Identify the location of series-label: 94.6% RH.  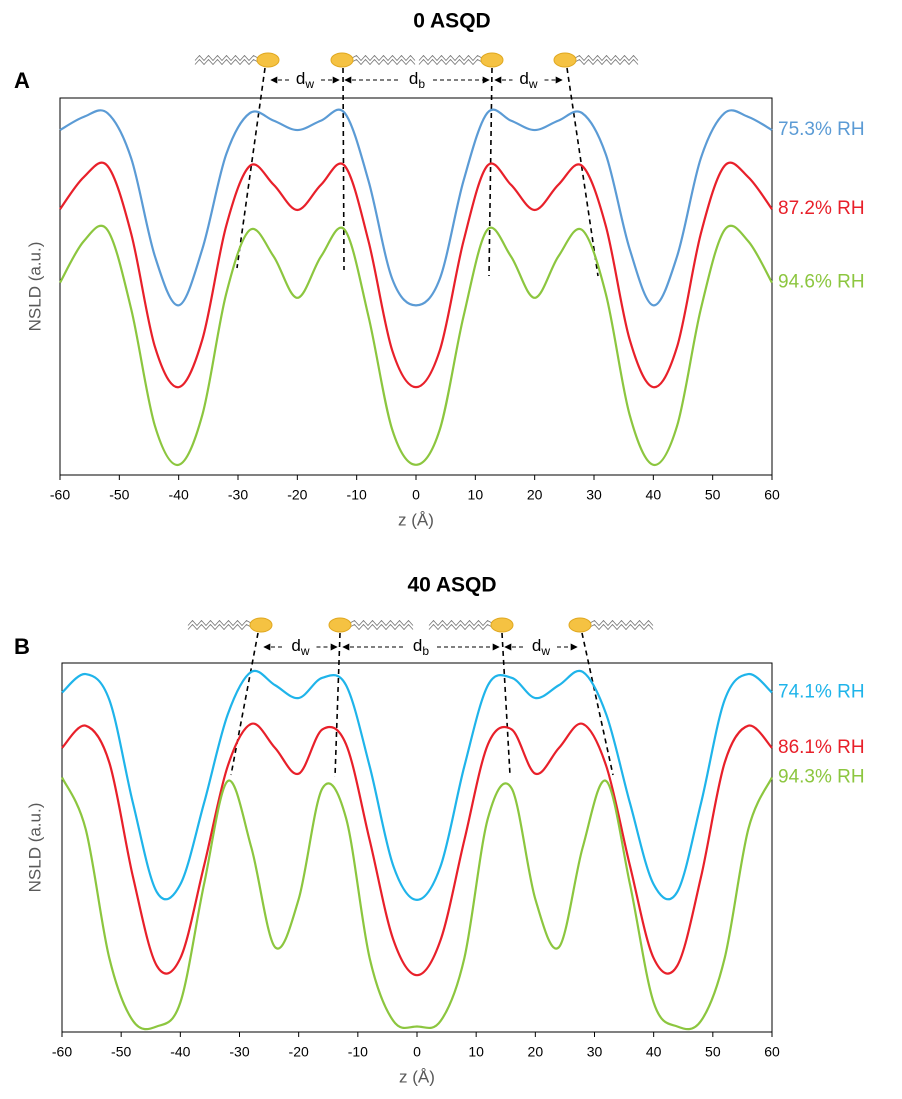
(821, 282).